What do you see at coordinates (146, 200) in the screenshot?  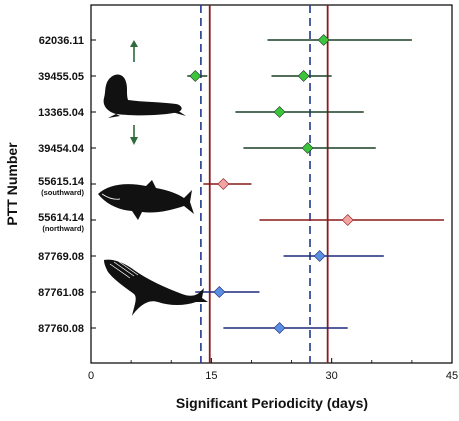 I see `shark-icon` at bounding box center [146, 200].